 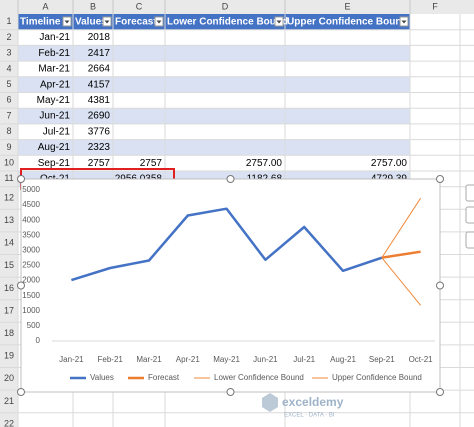 I want to click on cell: Jan-21, so click(x=54, y=37).